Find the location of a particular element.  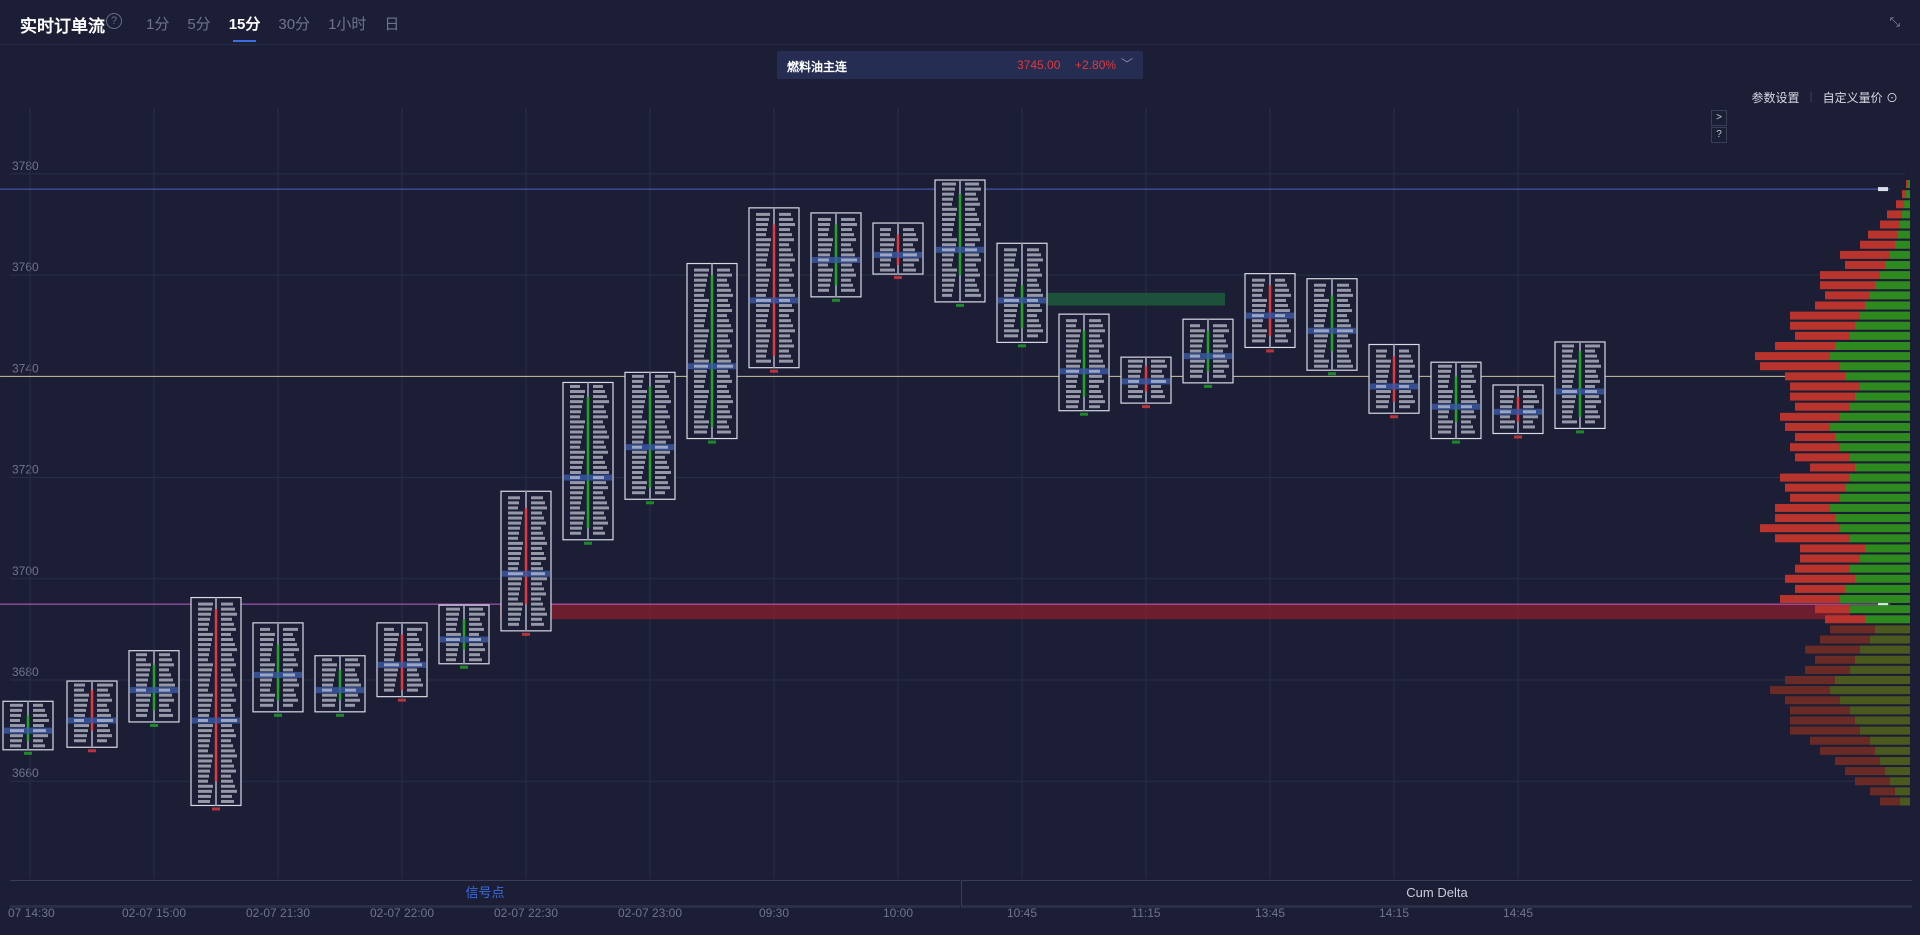

tab-4: 1小时 is located at coordinates (347, 24).